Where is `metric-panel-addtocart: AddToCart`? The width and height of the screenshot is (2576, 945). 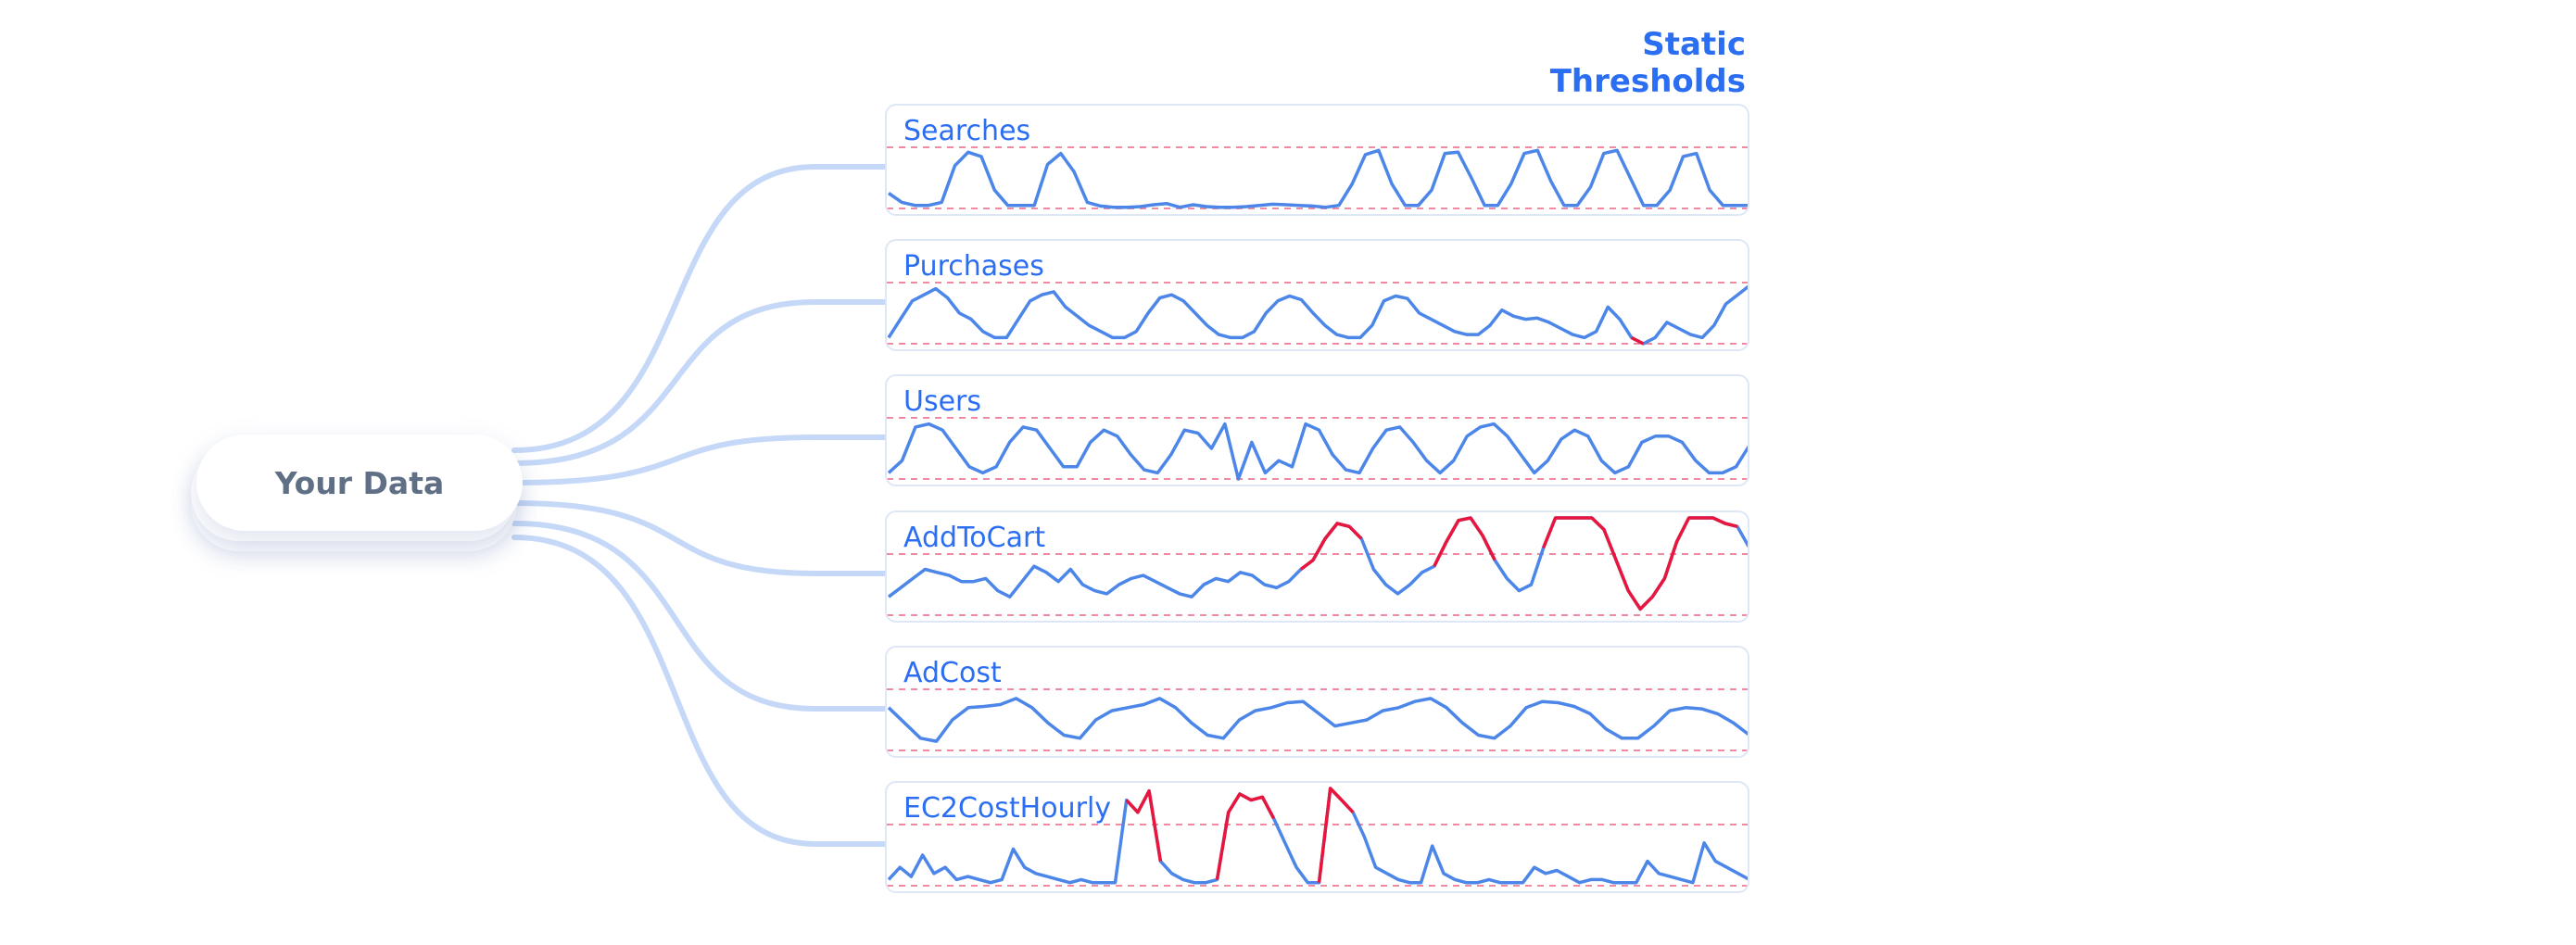 metric-panel-addtocart: AddToCart is located at coordinates (1317, 566).